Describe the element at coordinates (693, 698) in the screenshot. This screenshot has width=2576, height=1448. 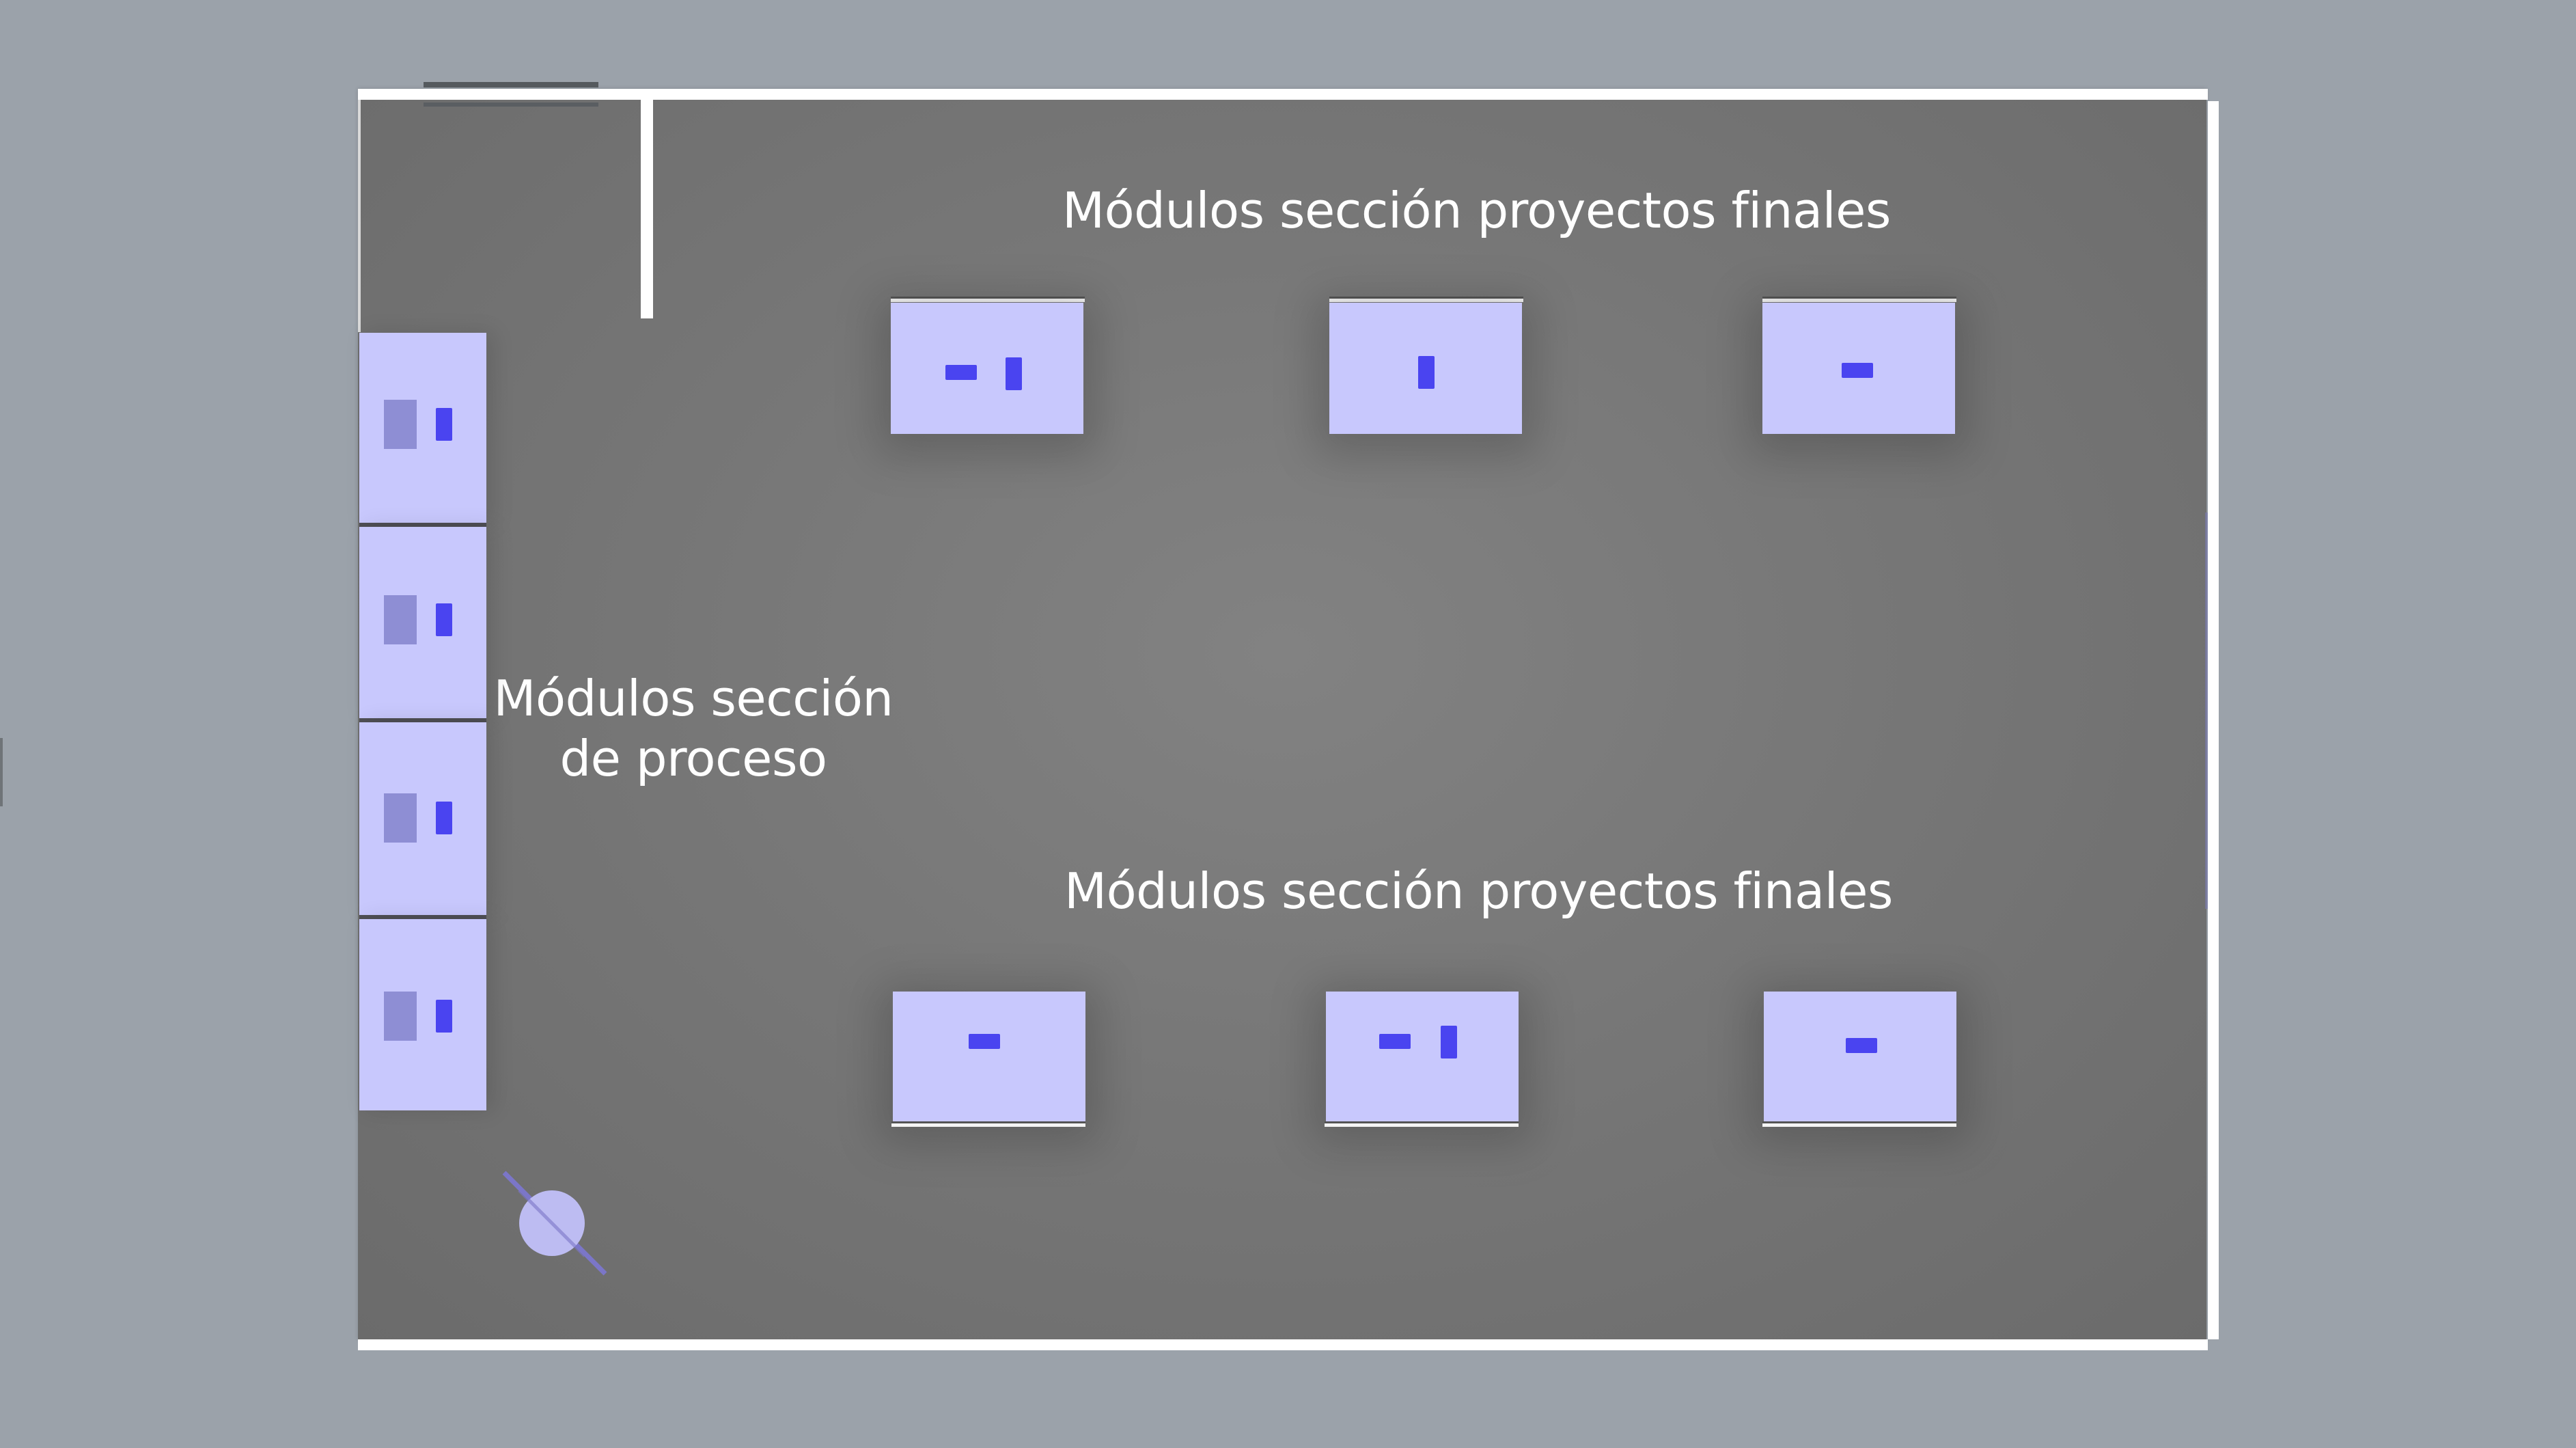
I see `process-section-label-line1: Módulos sección` at that location.